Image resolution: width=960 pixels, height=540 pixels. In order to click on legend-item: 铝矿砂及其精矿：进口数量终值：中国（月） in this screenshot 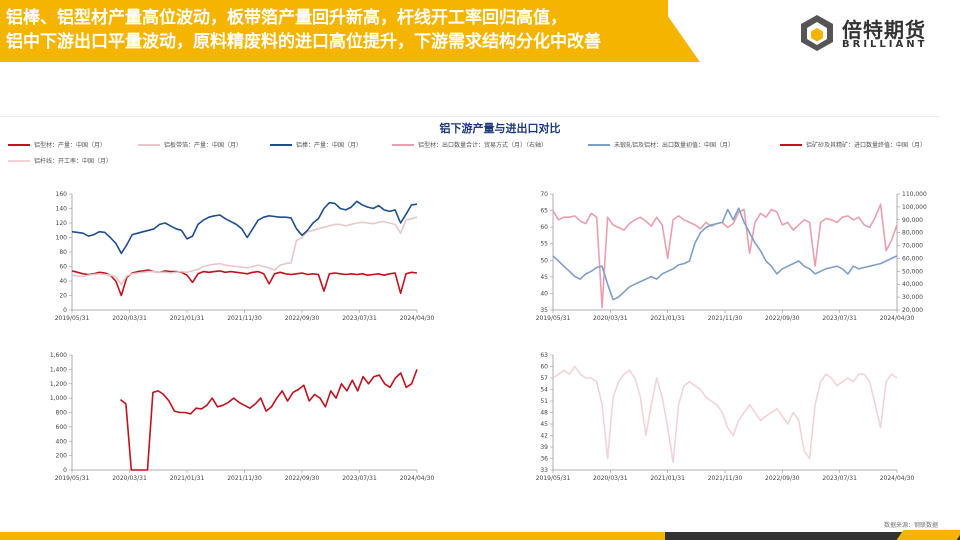, I will do `click(853, 144)`.